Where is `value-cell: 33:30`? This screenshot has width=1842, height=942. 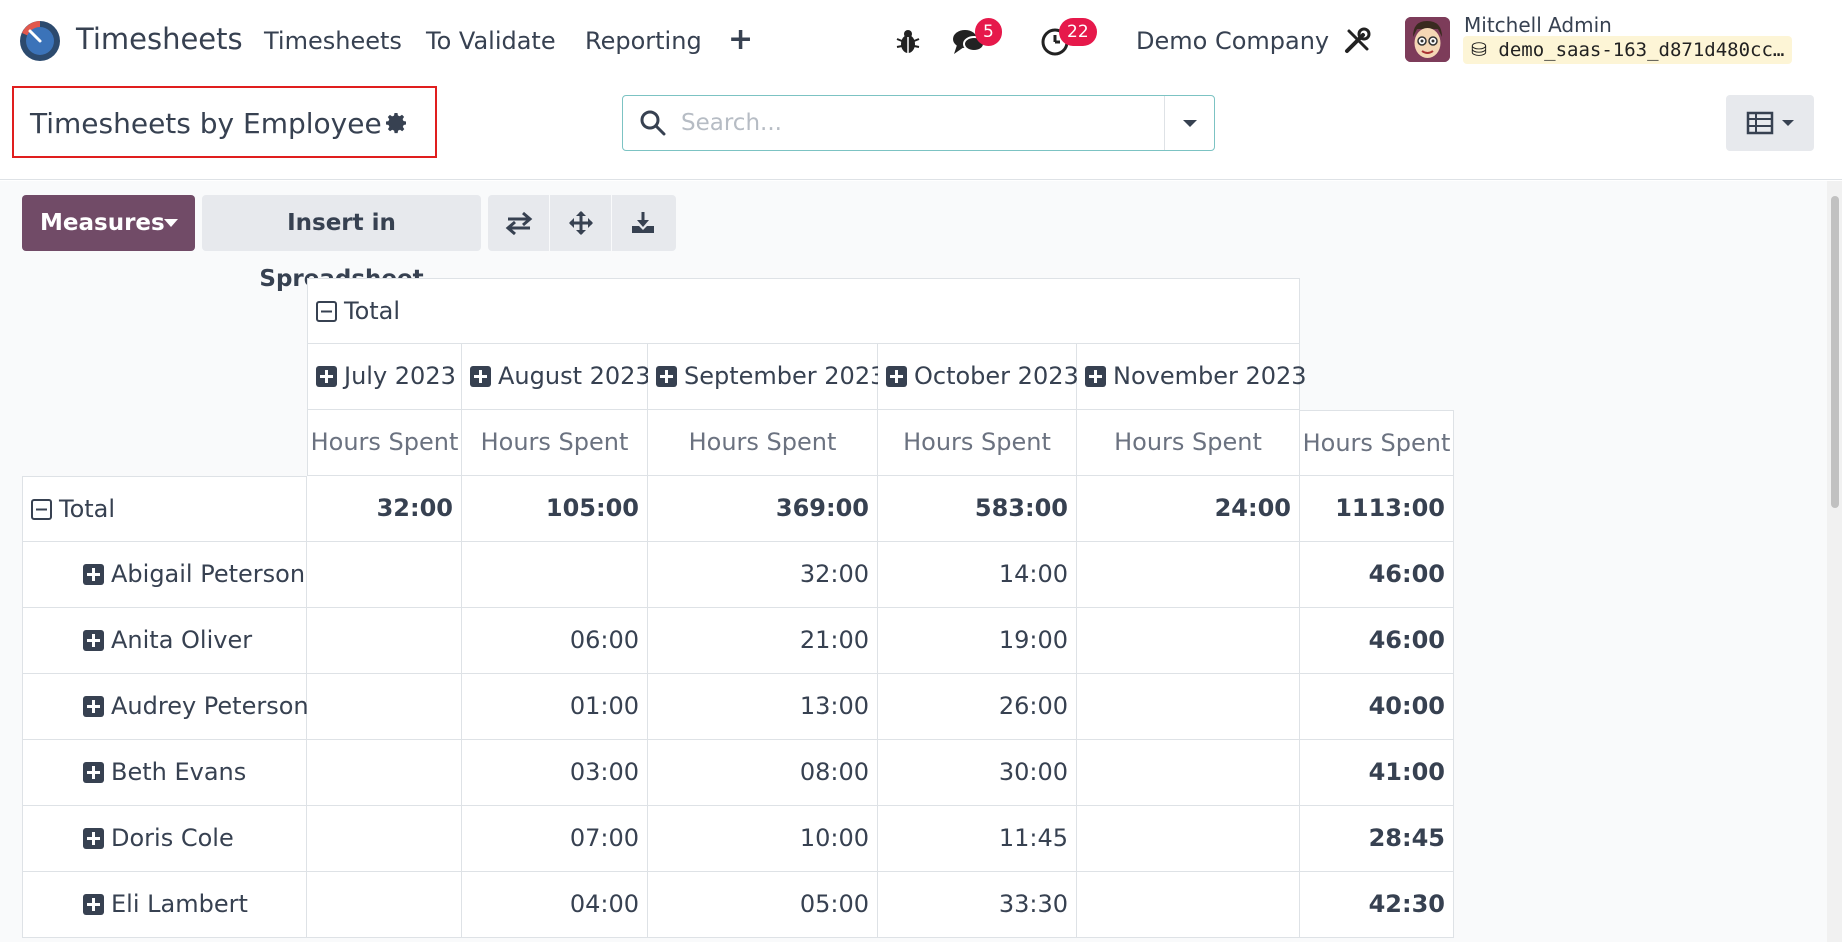 value-cell: 33:30 is located at coordinates (977, 905).